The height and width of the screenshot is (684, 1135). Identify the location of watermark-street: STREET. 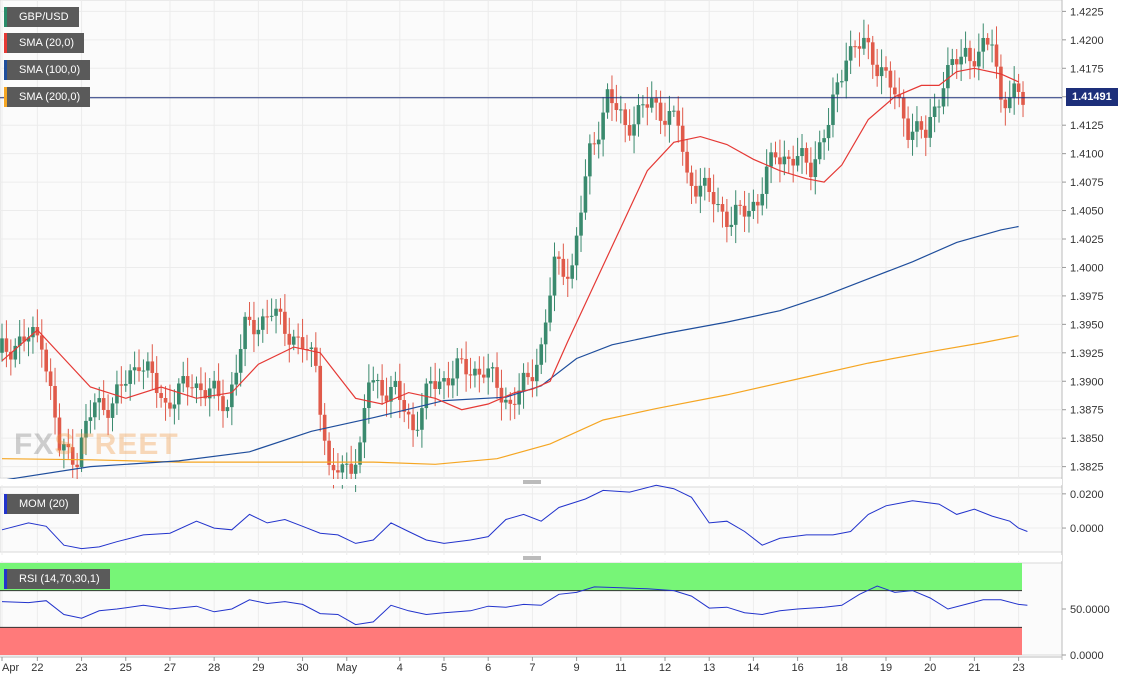
(116, 444).